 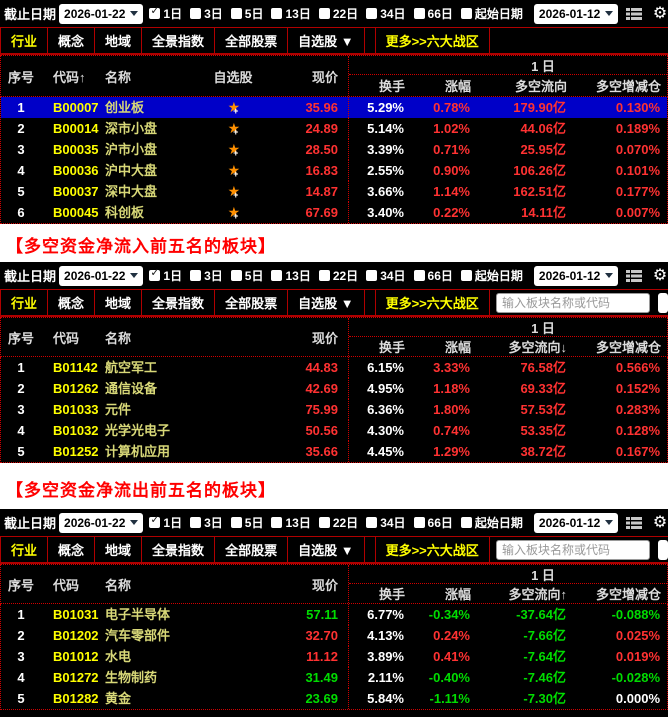 I want to click on table-row: 3 B01033 元件 75.99 6.36% 1.80% 57.53亿 0.283%, so click(x=334, y=409).